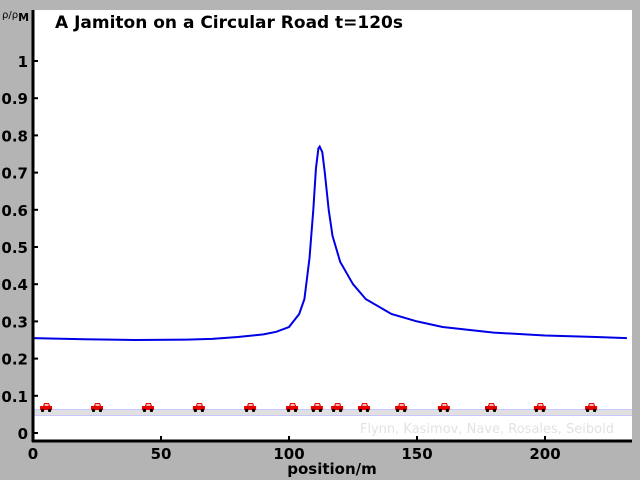 The width and height of the screenshot is (640, 480). Describe the element at coordinates (14, 285) in the screenshot. I see `y-tick-label: 0.4` at that location.